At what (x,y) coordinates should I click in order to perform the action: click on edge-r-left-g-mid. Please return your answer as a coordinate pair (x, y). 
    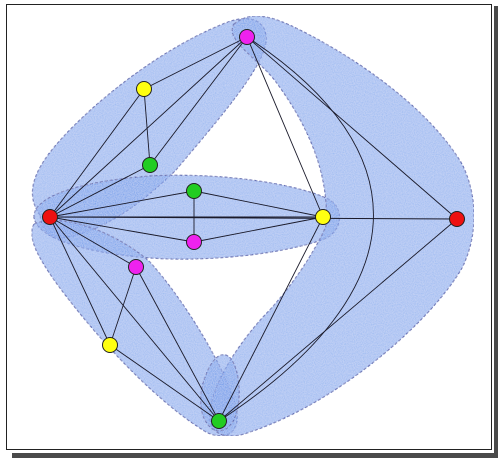
    Looking at the image, I should click on (122, 204).